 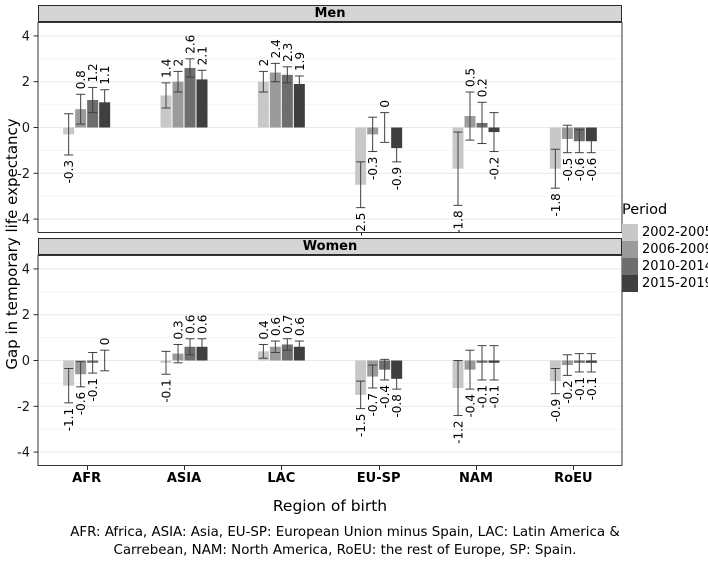 What do you see at coordinates (397, 405) in the screenshot?
I see `value-label: -0.8` at bounding box center [397, 405].